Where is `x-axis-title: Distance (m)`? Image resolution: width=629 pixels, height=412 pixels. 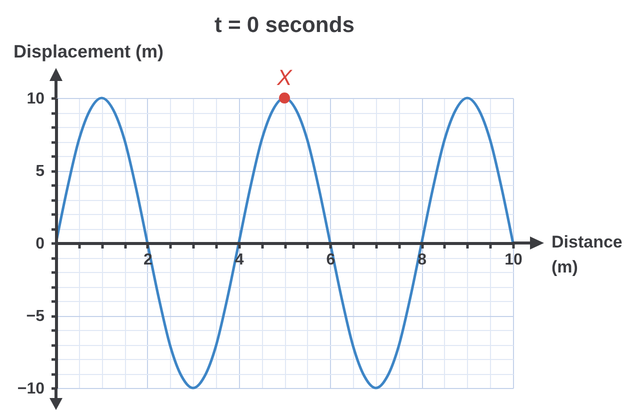 x-axis-title: Distance (m) is located at coordinates (587, 254).